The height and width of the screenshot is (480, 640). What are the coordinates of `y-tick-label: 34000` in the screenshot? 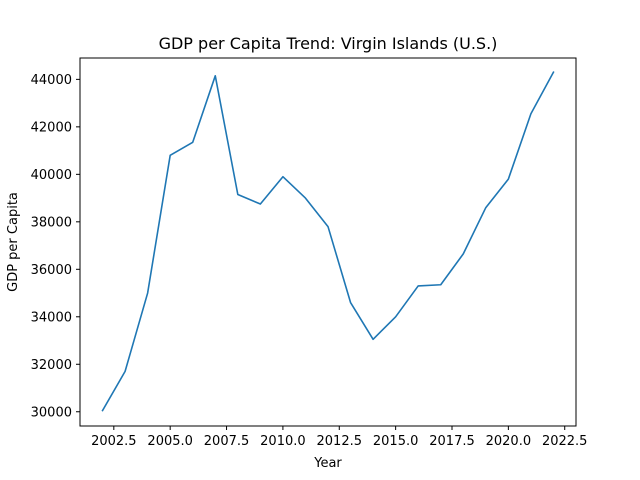 It's located at (51, 317).